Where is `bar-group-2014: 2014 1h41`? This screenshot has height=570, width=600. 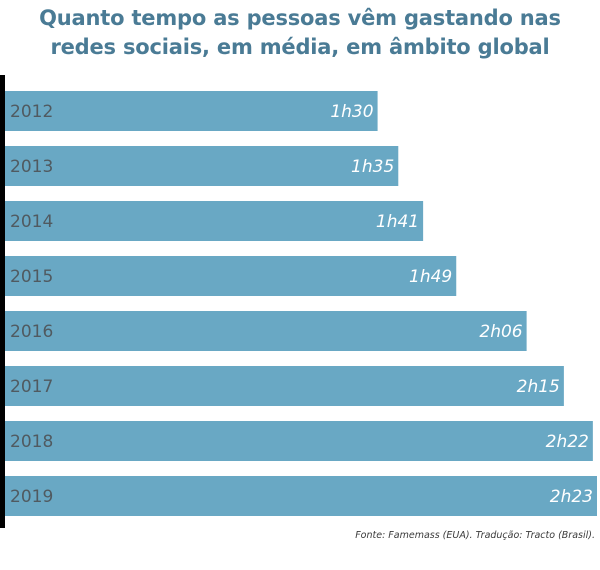 bar-group-2014: 2014 1h41 is located at coordinates (214, 221).